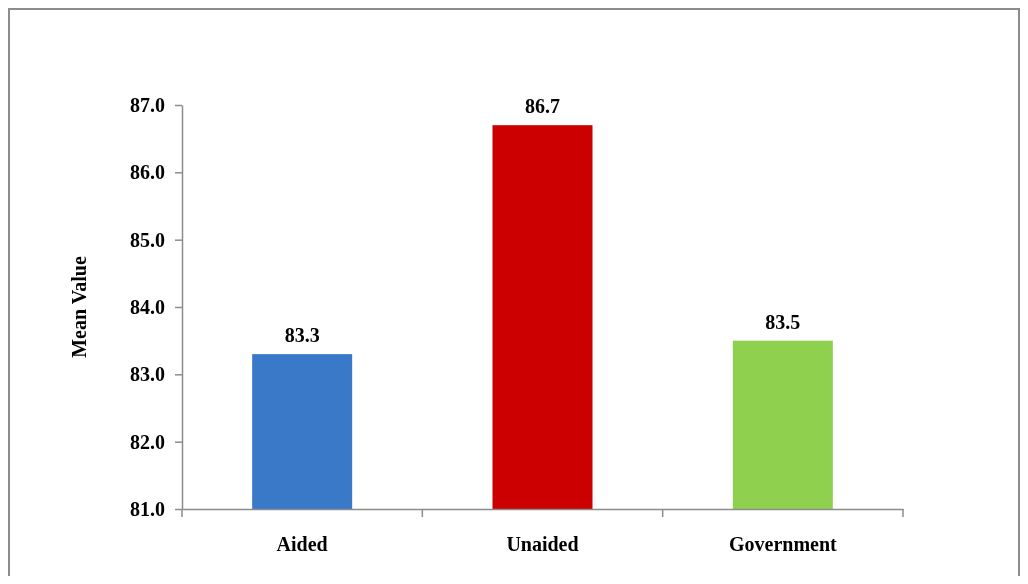 This screenshot has width=1028, height=584. Describe the element at coordinates (542, 544) in the screenshot. I see `x-tick-label: Unaided` at that location.